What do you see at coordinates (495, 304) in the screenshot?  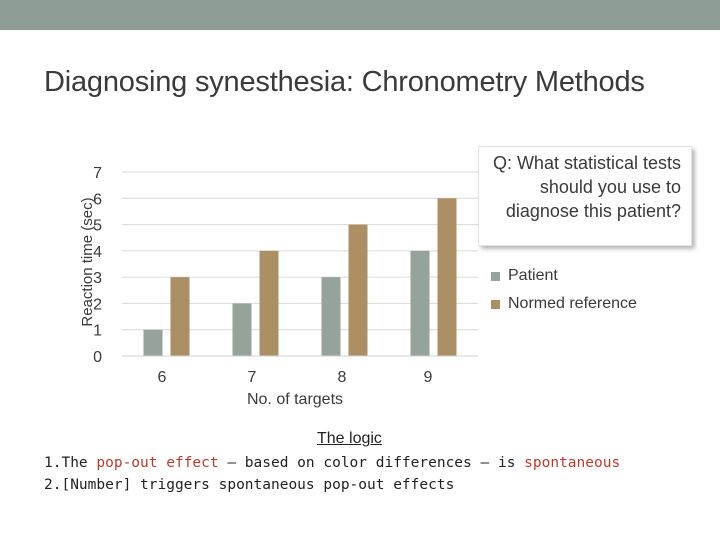 I see `legend-swatch-normed-reference` at bounding box center [495, 304].